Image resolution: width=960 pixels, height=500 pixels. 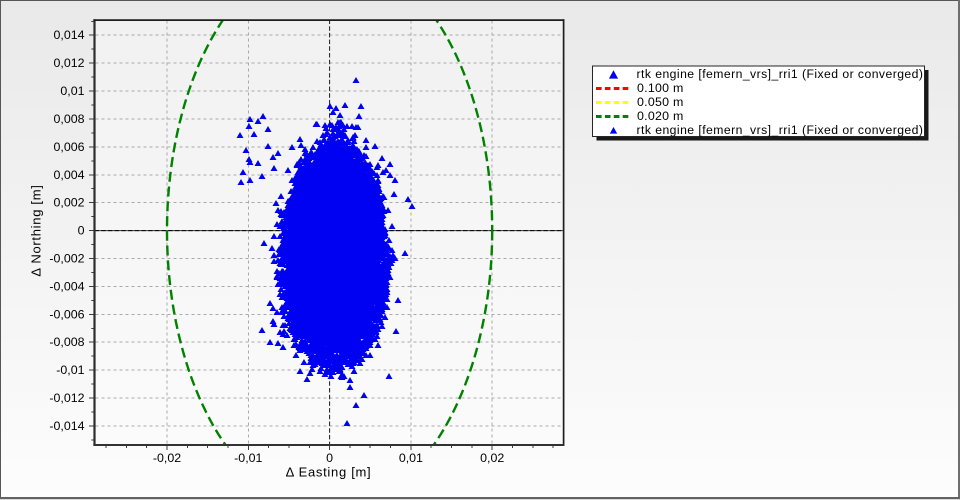 What do you see at coordinates (329, 472) in the screenshot?
I see `svg-text: Δ Easting [m]` at bounding box center [329, 472].